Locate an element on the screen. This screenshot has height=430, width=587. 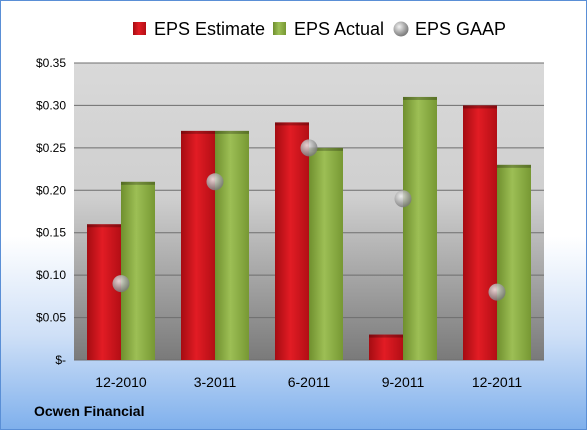
y-tick-label: $- is located at coordinates (60, 360).